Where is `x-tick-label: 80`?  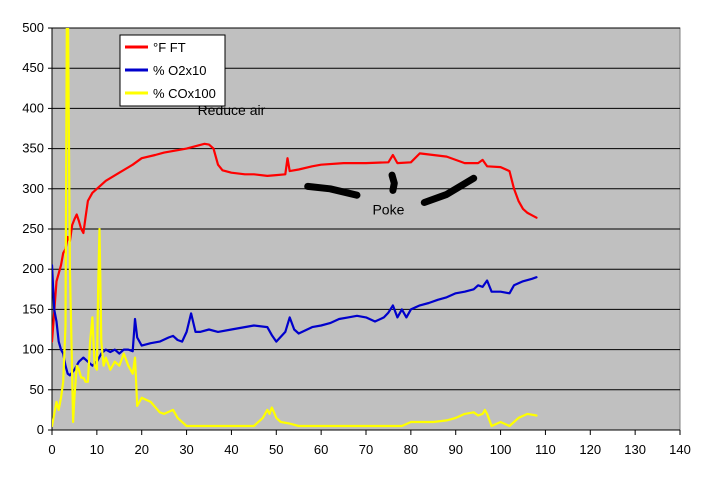 x-tick-label: 80 is located at coordinates (411, 449).